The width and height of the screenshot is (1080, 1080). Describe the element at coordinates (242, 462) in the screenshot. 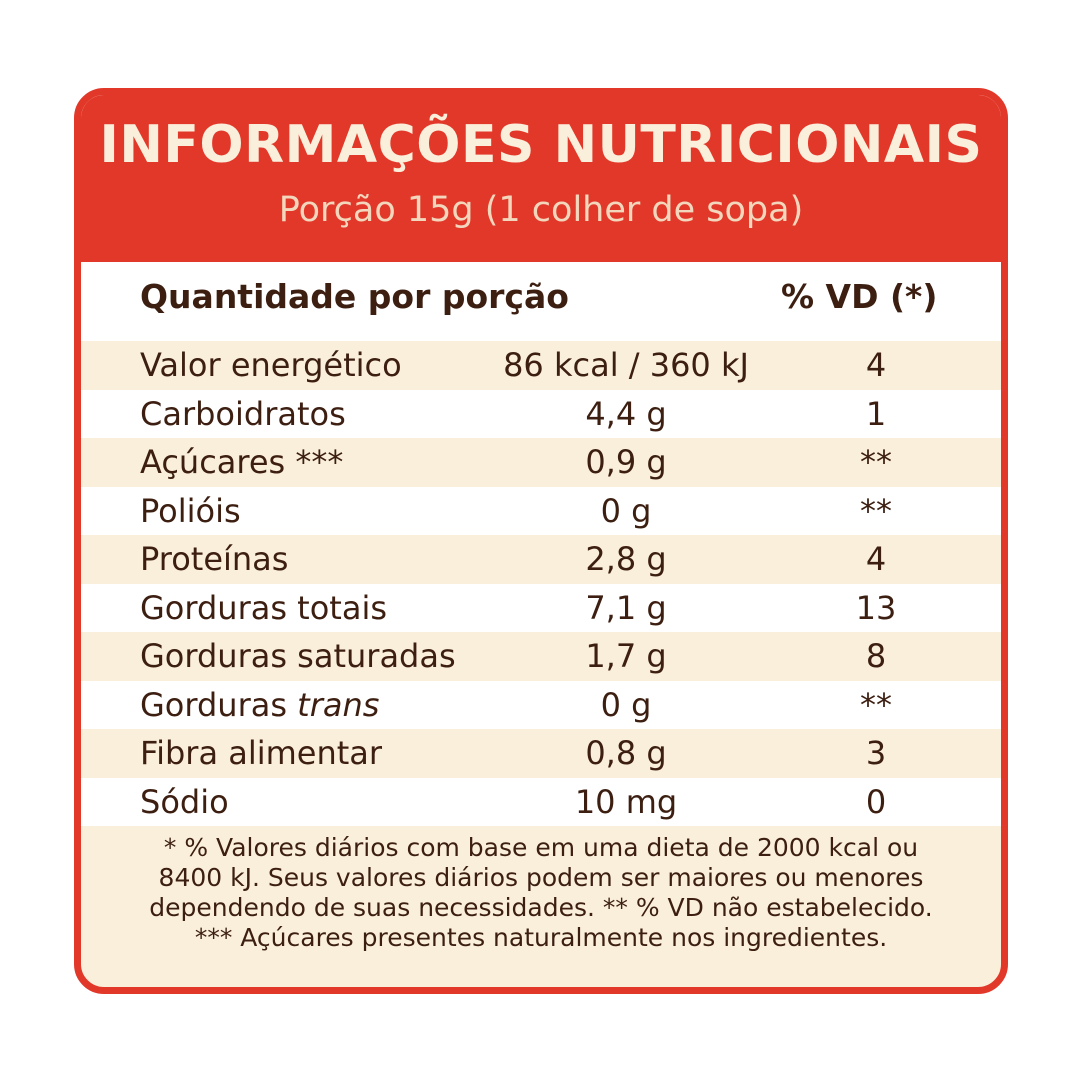

I see `nutrient-name: Açúcares ***` at that location.